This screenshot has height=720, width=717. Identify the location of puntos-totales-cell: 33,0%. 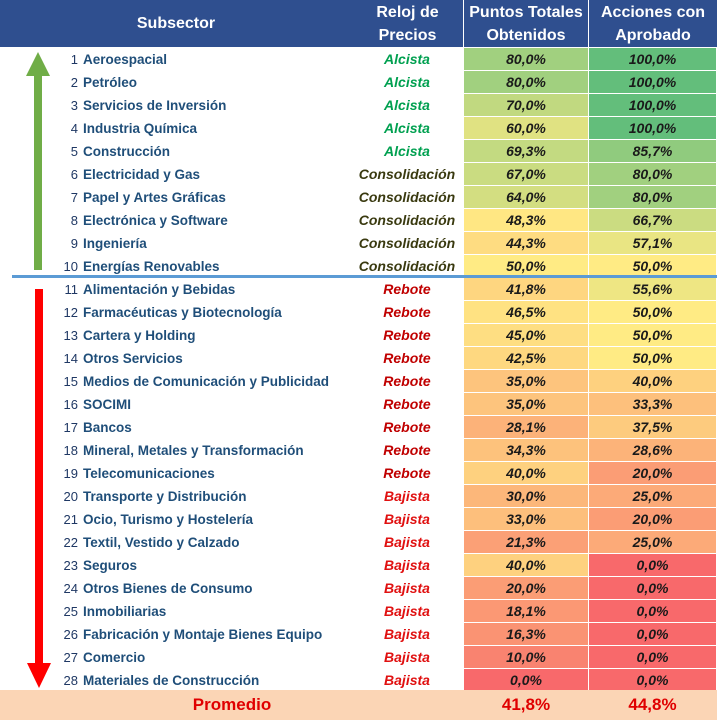
(526, 519).